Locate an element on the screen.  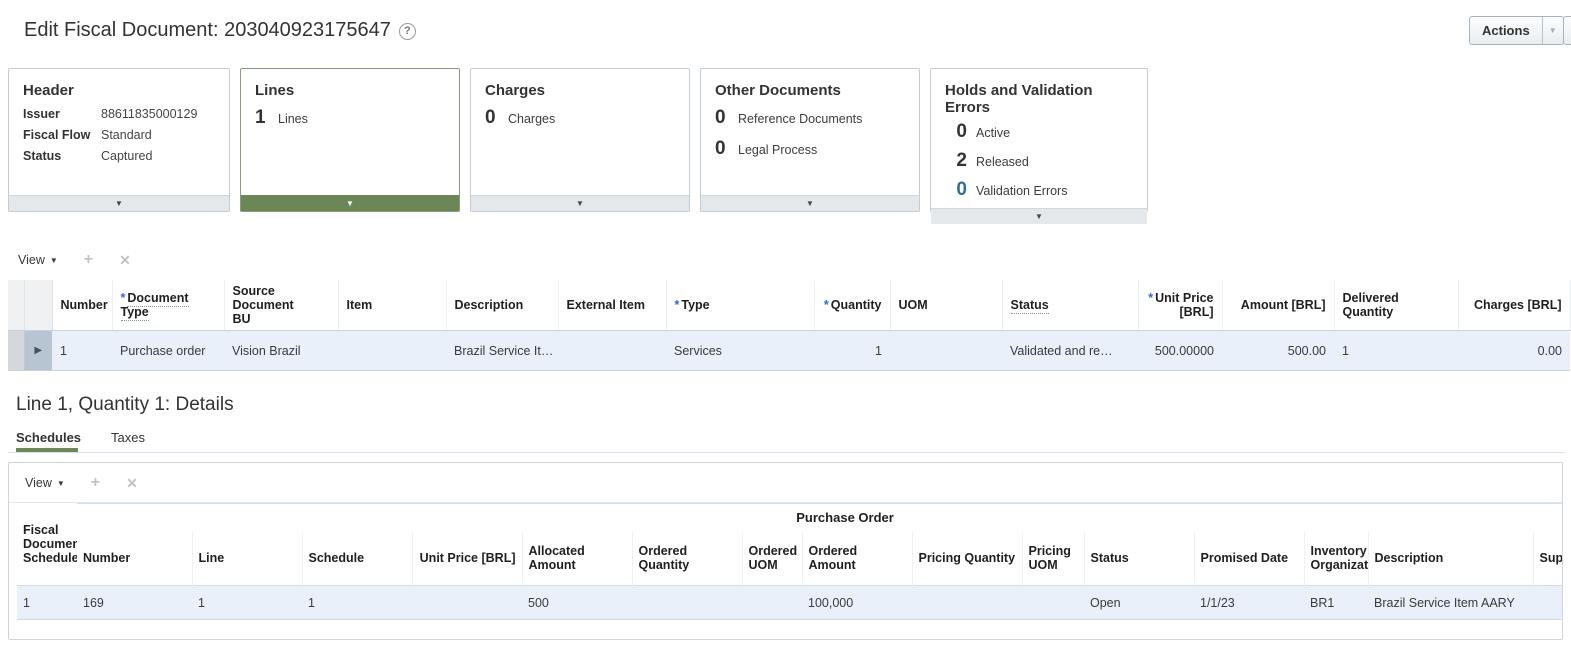
col-unit-price: Unit Price [BRL] is located at coordinates (467, 558).